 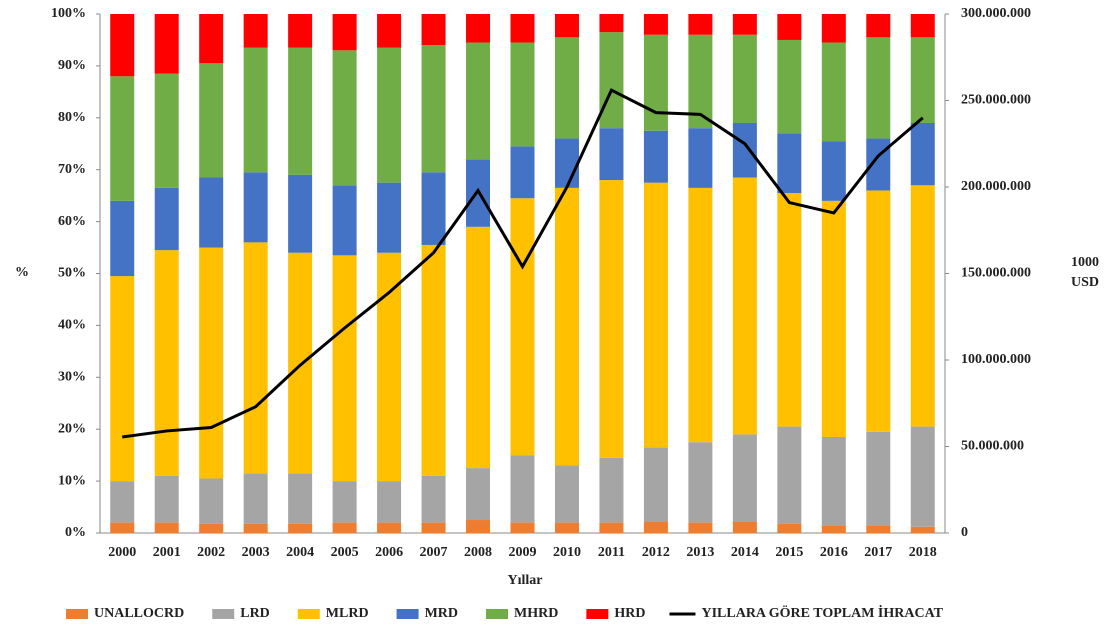 What do you see at coordinates (996, 359) in the screenshot?
I see `y2-tick-label: 100.000.000` at bounding box center [996, 359].